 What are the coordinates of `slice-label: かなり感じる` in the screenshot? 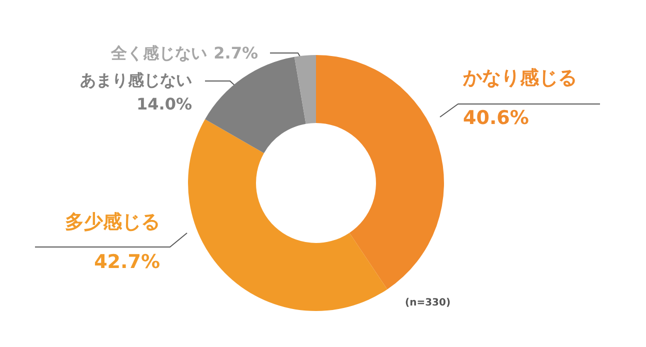 It's located at (519, 78).